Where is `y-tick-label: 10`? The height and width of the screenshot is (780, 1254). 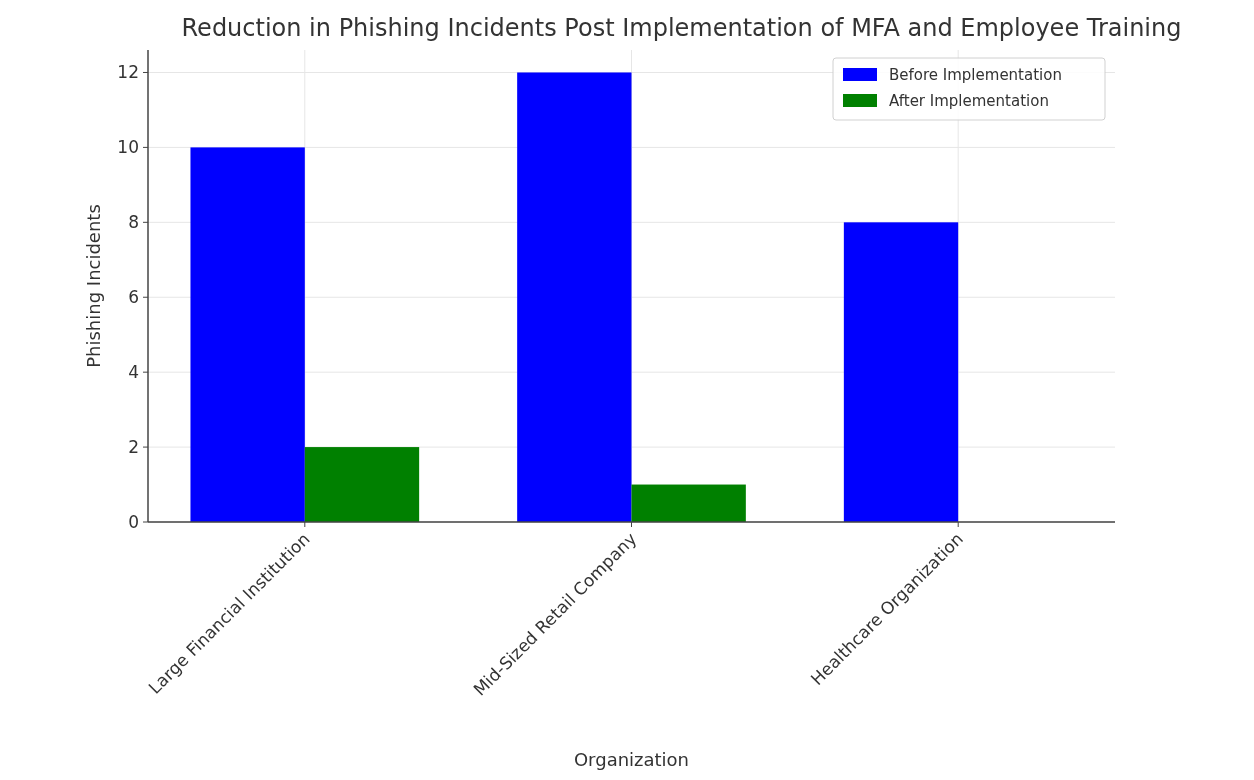 y-tick-label: 10 is located at coordinates (128, 147).